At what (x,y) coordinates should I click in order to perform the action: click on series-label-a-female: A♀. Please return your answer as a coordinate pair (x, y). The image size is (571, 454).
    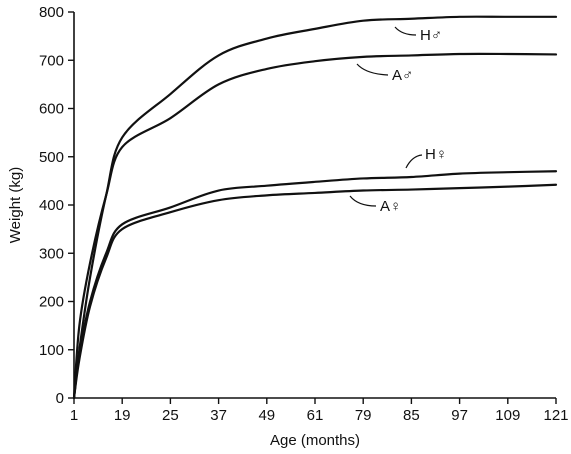
    Looking at the image, I should click on (390, 206).